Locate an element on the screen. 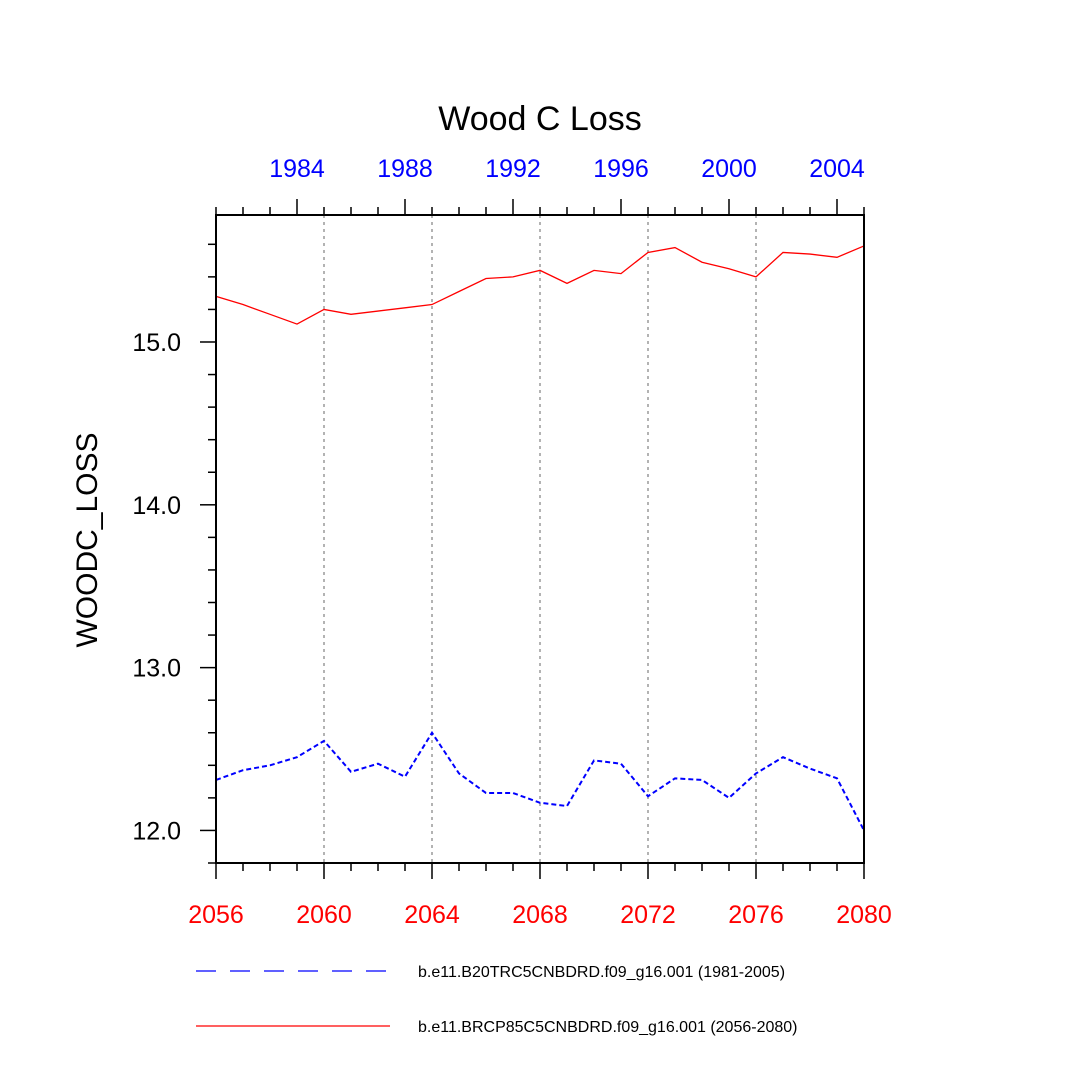 Image resolution: width=1080 pixels, height=1080 pixels. x-tick-label: 2056 is located at coordinates (216, 915).